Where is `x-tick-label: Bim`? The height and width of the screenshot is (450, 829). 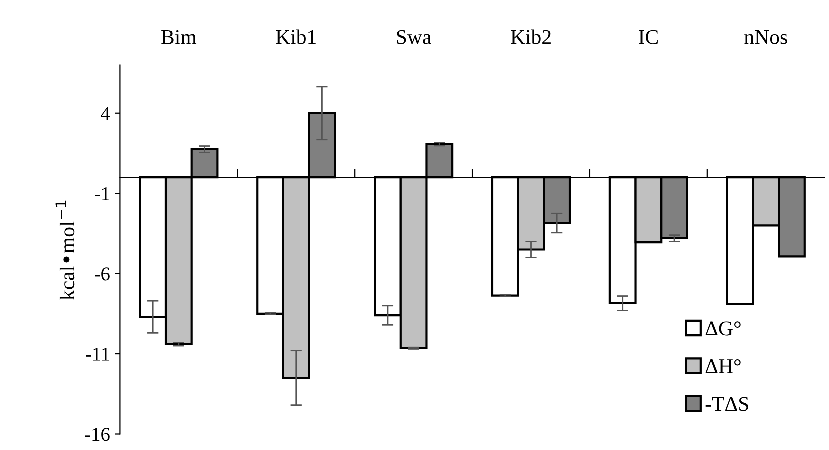 x-tick-label: Bim is located at coordinates (179, 37).